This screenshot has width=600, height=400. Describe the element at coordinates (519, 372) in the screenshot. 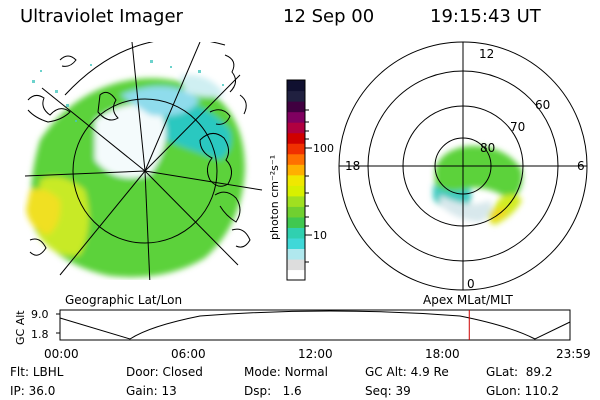

I see `status-glat: GLat: 89.2` at that location.